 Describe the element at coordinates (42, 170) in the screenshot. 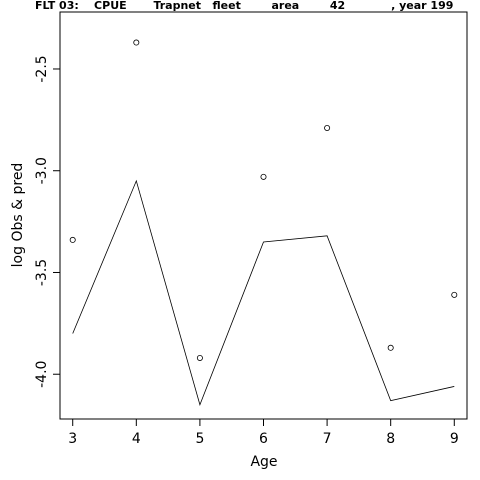

I see `y-tick-label: -3.0` at that location.